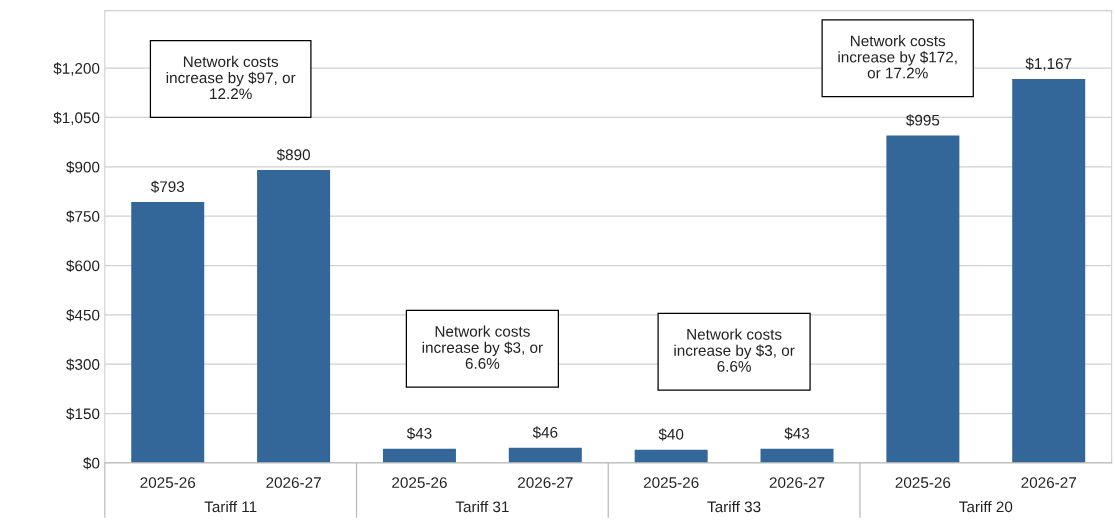  I want to click on y-tick-label: $300, so click(83, 364).